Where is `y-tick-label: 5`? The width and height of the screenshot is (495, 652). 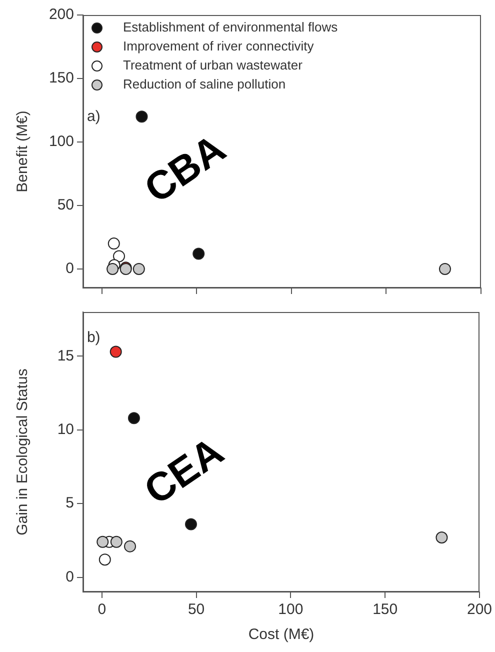 y-tick-label: 5 is located at coordinates (70, 503).